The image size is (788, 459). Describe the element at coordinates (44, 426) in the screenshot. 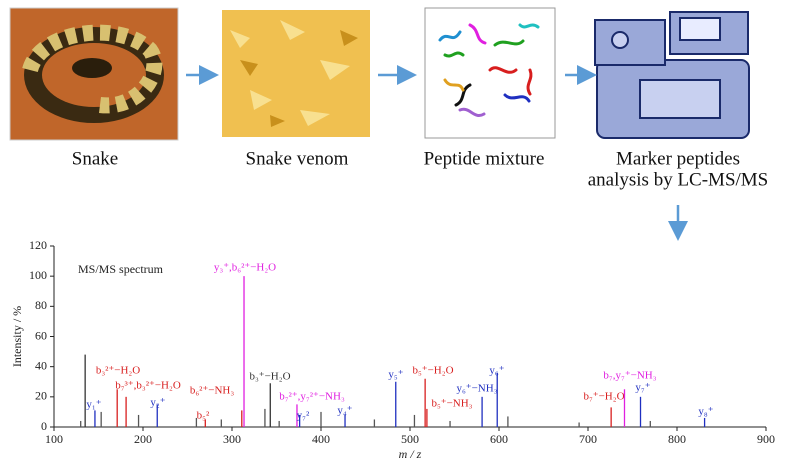

I see `y-tick-label: 0` at that location.